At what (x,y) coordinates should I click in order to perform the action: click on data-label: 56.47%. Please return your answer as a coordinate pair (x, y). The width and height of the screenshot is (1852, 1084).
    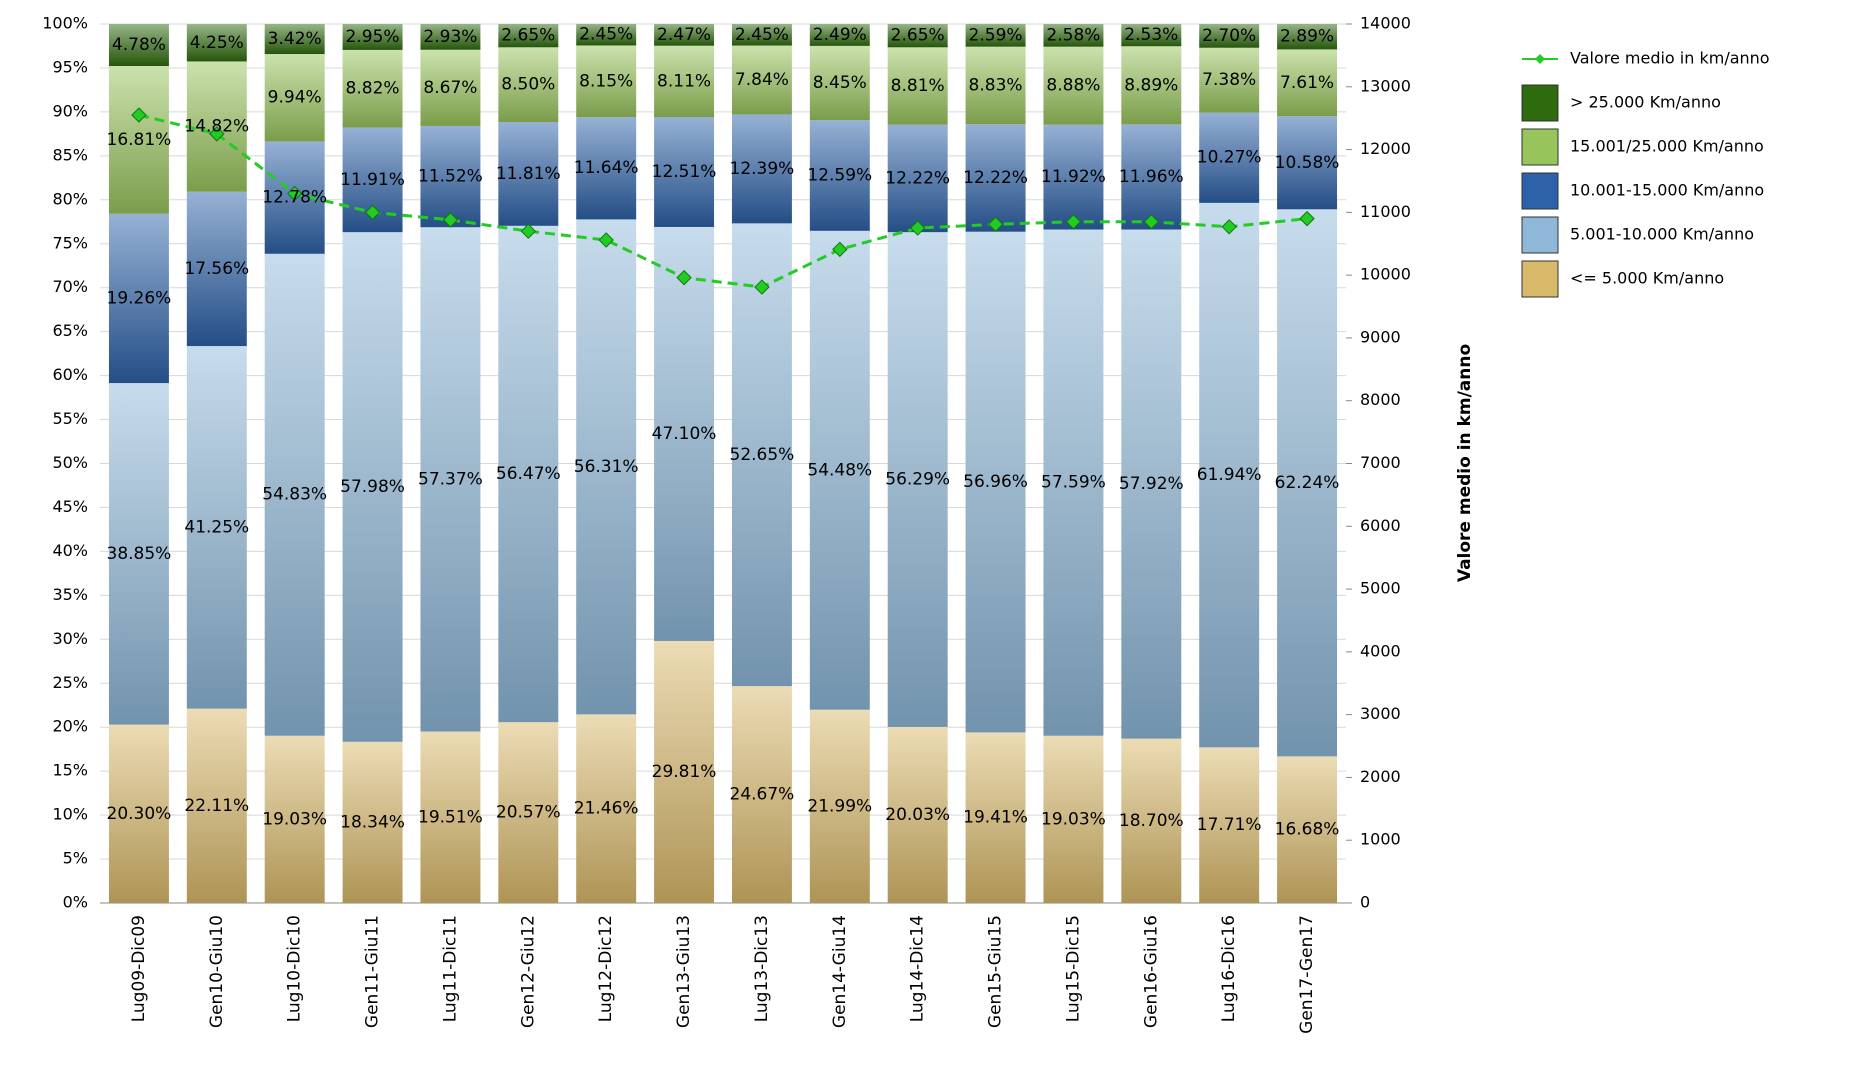
    Looking at the image, I should click on (528, 474).